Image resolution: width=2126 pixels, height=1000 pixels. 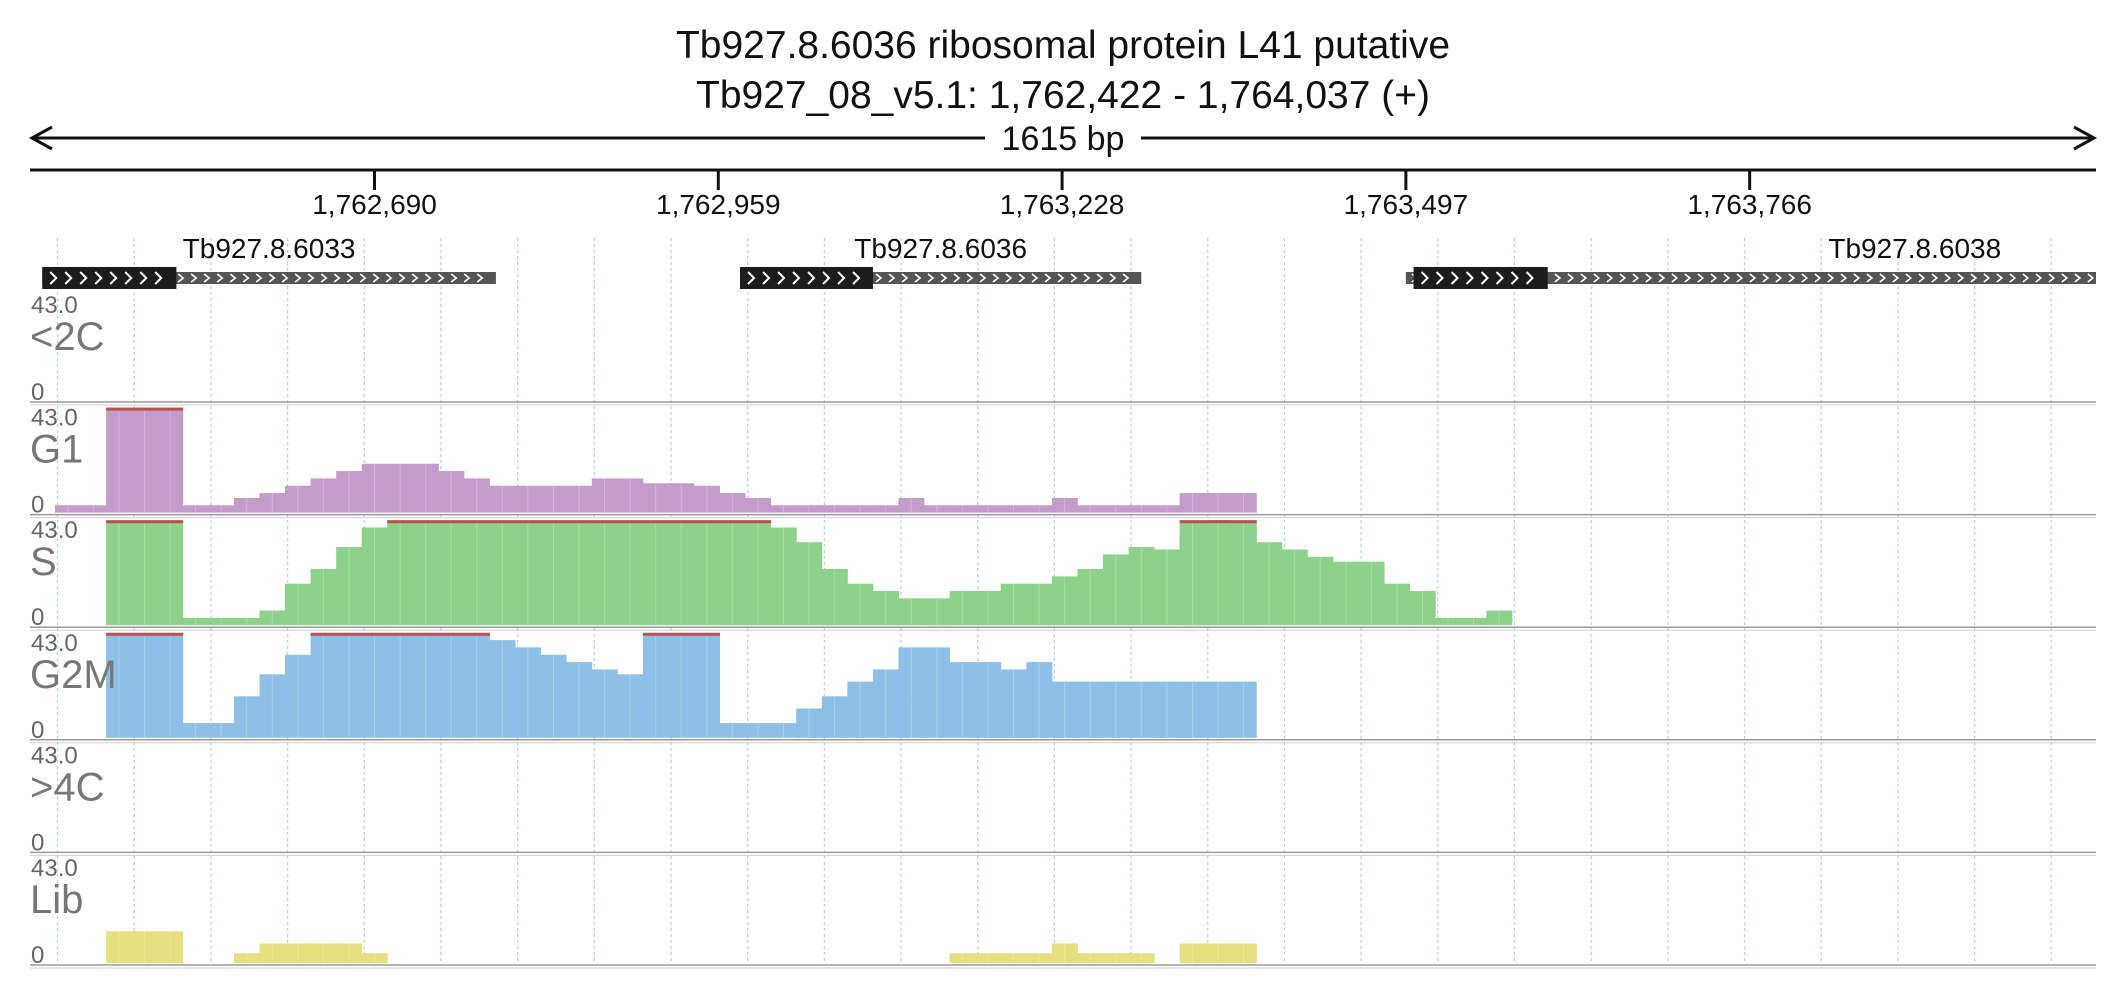 What do you see at coordinates (718, 204) in the screenshot?
I see `x-tick-label: 1,762,959` at bounding box center [718, 204].